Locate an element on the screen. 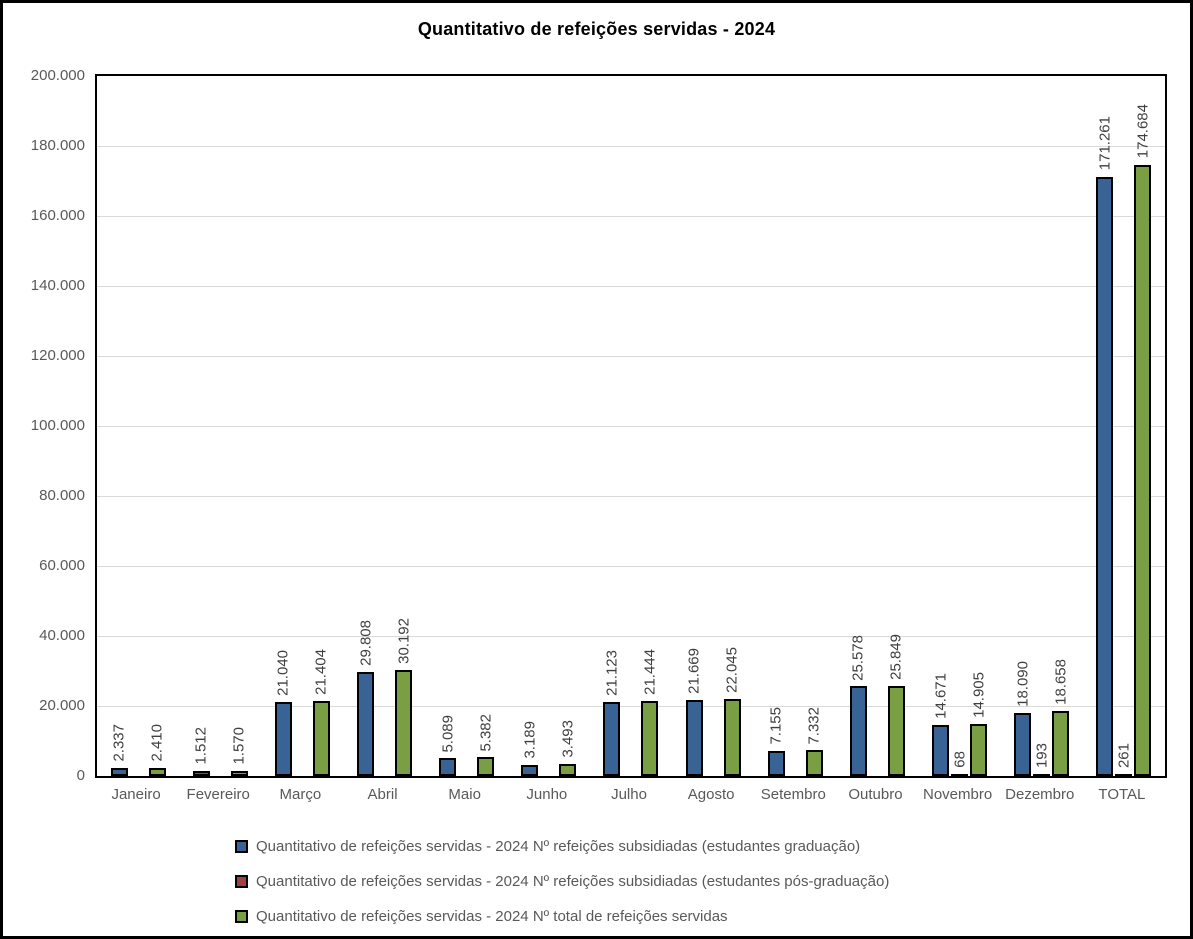 This screenshot has height=939, width=1193. bar-slot: 261 is located at coordinates (1124, 426).